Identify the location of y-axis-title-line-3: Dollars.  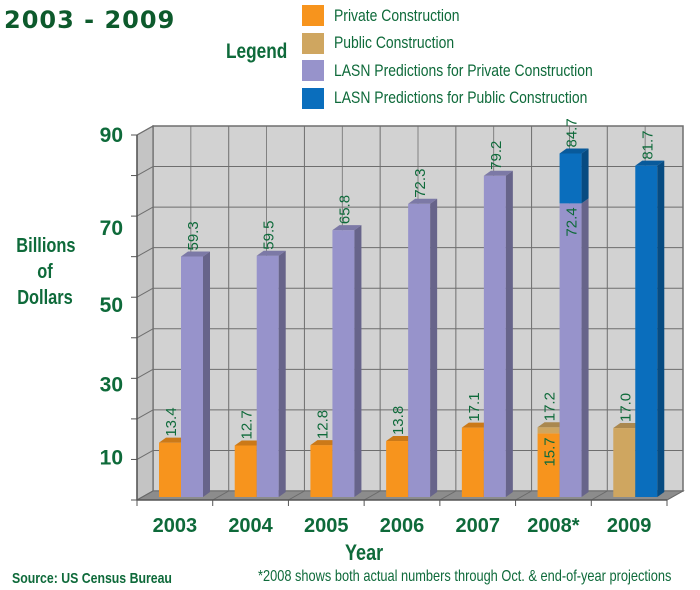
(45, 298).